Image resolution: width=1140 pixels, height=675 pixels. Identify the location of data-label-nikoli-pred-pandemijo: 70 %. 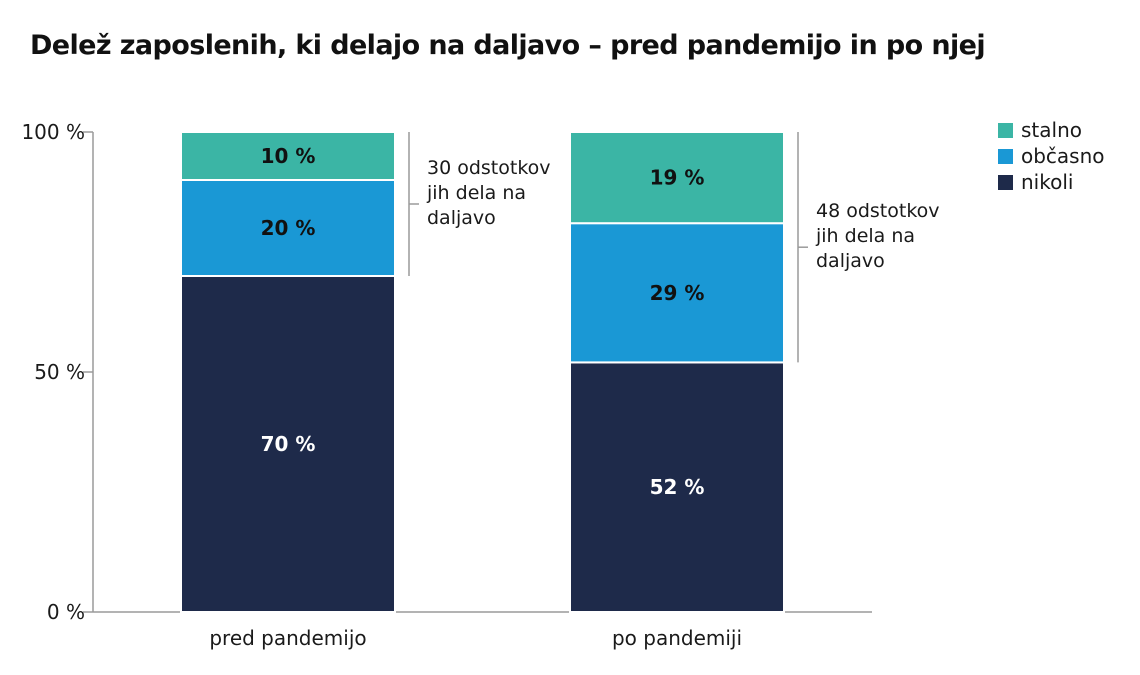
(288, 444).